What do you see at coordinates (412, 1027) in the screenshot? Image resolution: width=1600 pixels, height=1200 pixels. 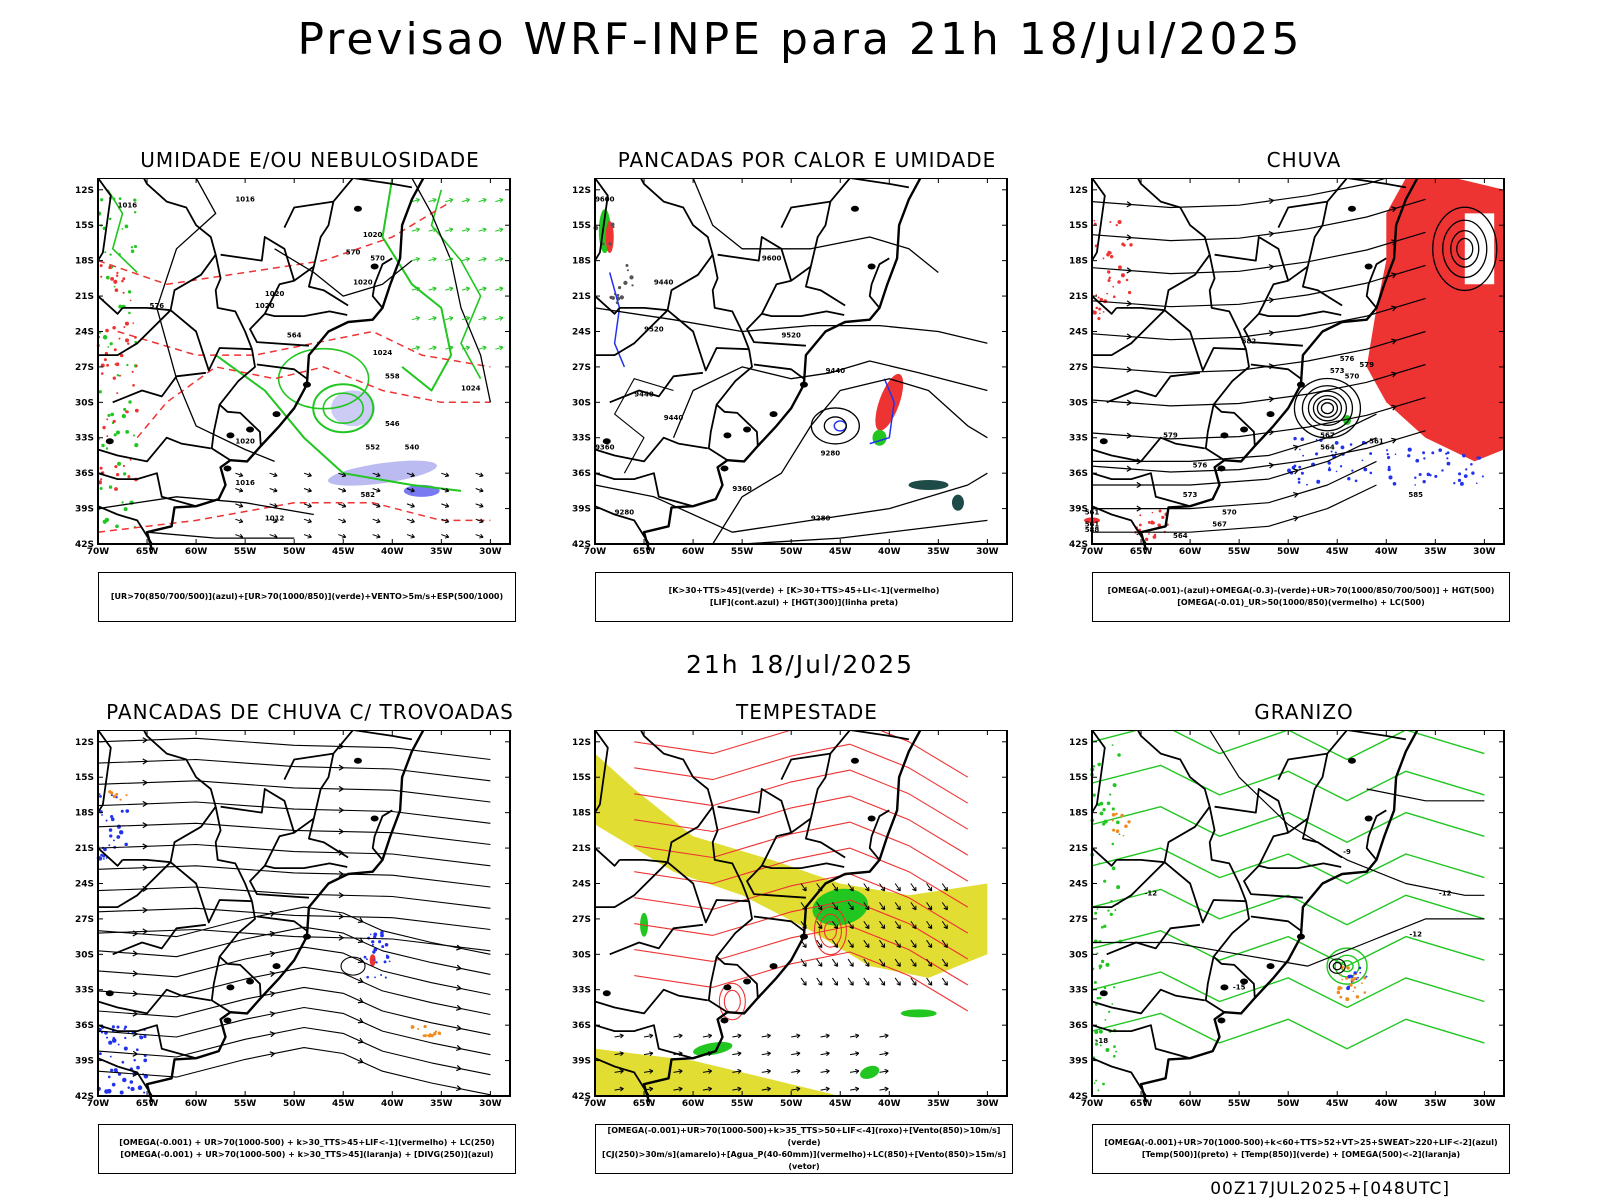 I see `thunder-orange` at bounding box center [412, 1027].